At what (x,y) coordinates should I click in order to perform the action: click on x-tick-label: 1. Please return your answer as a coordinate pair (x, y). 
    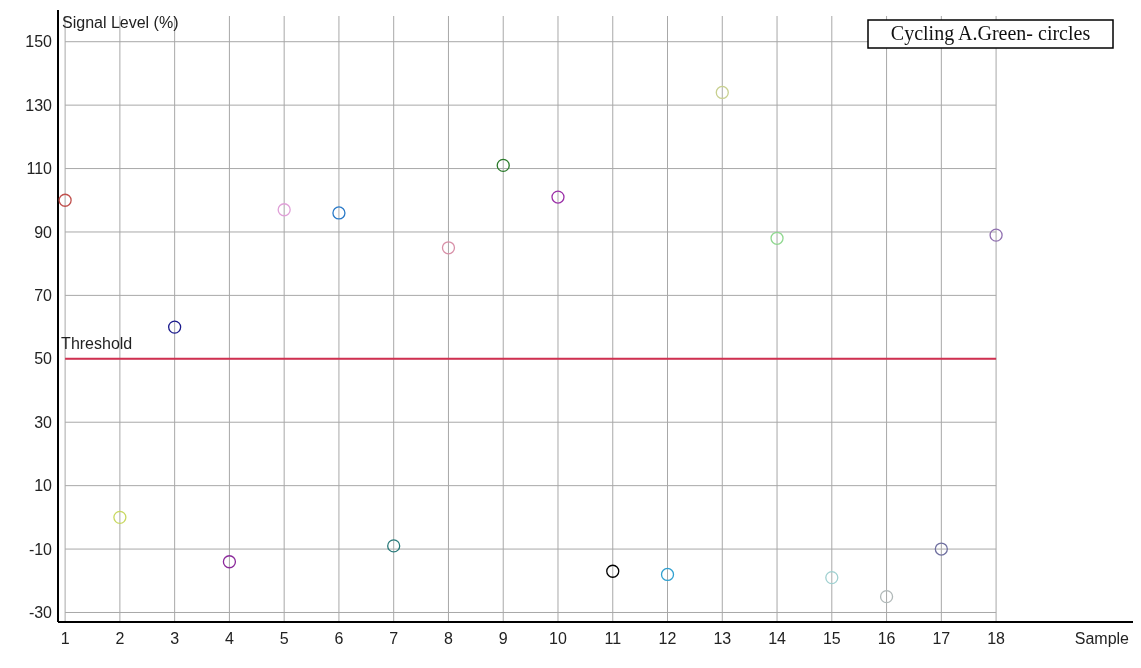
    Looking at the image, I should click on (65, 638).